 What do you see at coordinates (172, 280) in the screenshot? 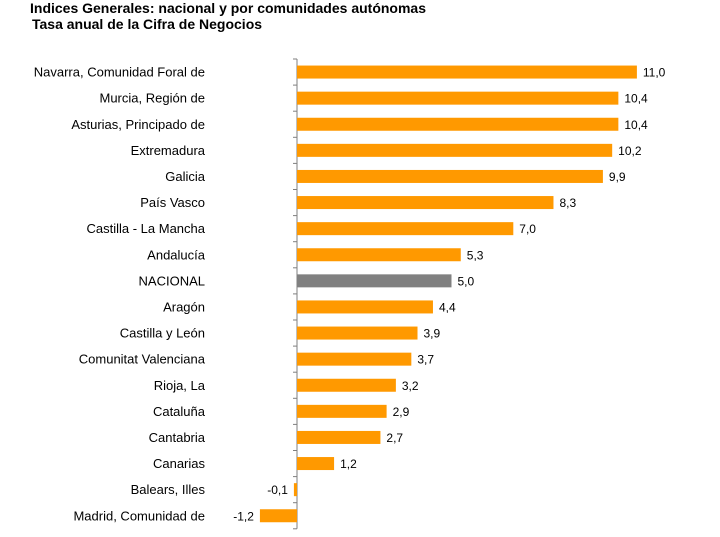
I see `category-label: NACIONAL` at bounding box center [172, 280].